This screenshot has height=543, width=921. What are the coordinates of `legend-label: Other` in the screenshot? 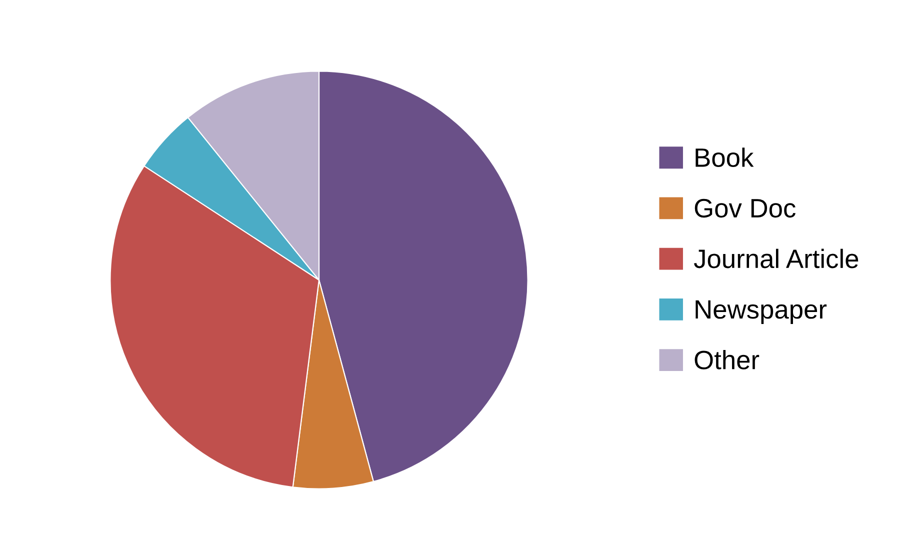 It's located at (727, 360).